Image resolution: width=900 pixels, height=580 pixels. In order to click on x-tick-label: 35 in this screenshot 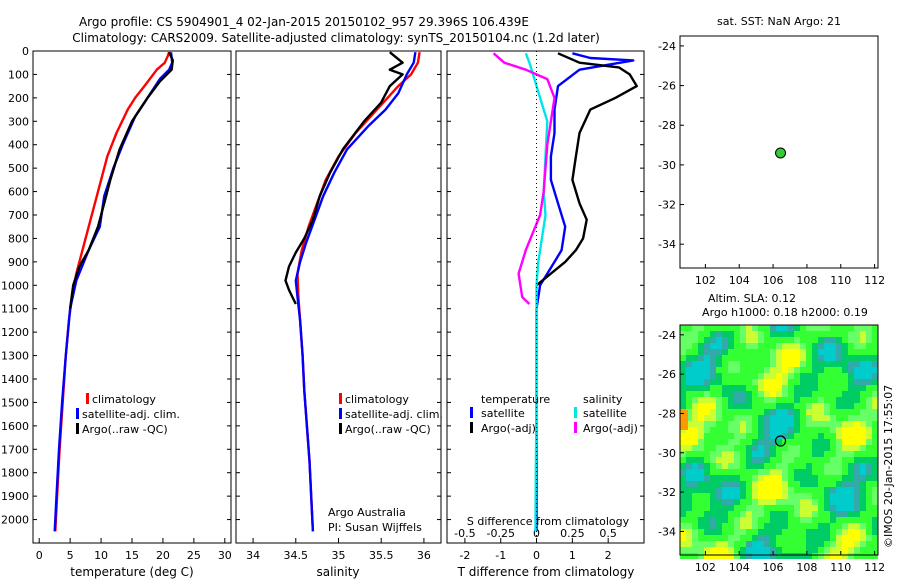, I will do `click(339, 555)`.